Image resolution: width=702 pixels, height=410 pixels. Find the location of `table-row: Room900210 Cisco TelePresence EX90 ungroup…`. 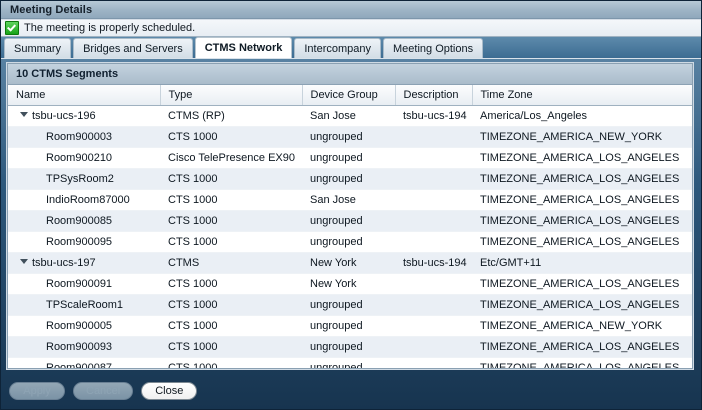

table-row: Room900210 Cisco TelePresence EX90 ungroup… is located at coordinates (350, 158).